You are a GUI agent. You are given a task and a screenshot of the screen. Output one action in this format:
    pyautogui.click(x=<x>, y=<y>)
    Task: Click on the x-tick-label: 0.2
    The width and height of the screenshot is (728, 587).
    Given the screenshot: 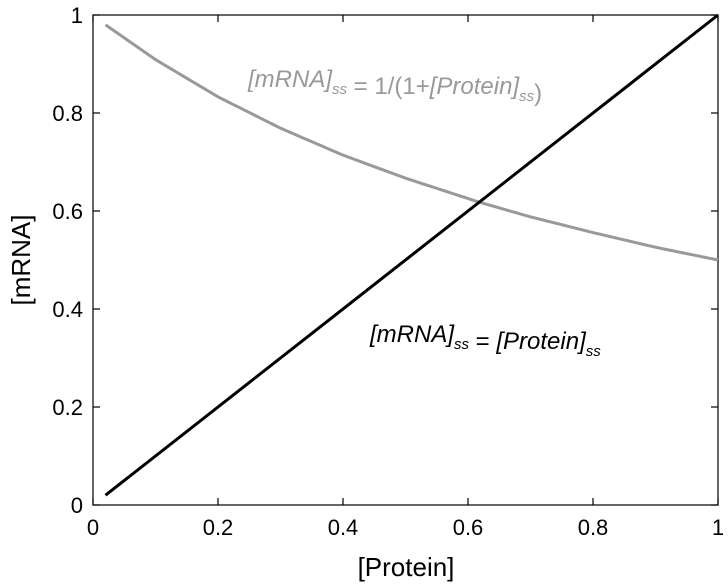 What is the action you would take?
    pyautogui.click(x=218, y=527)
    